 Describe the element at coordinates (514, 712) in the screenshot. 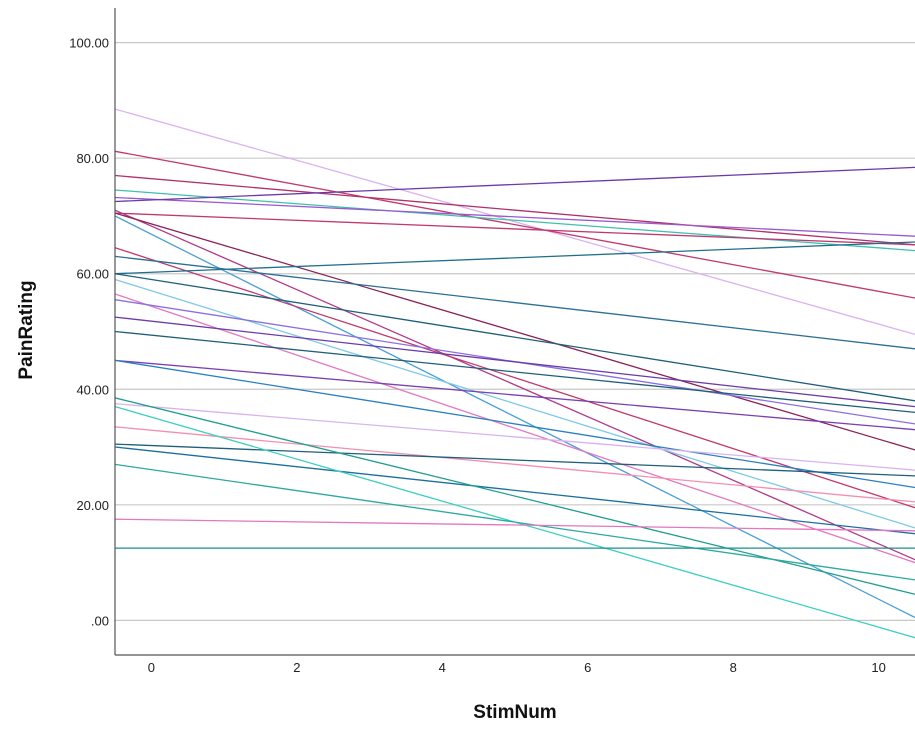

I see `x-axis-title: StimNum` at that location.